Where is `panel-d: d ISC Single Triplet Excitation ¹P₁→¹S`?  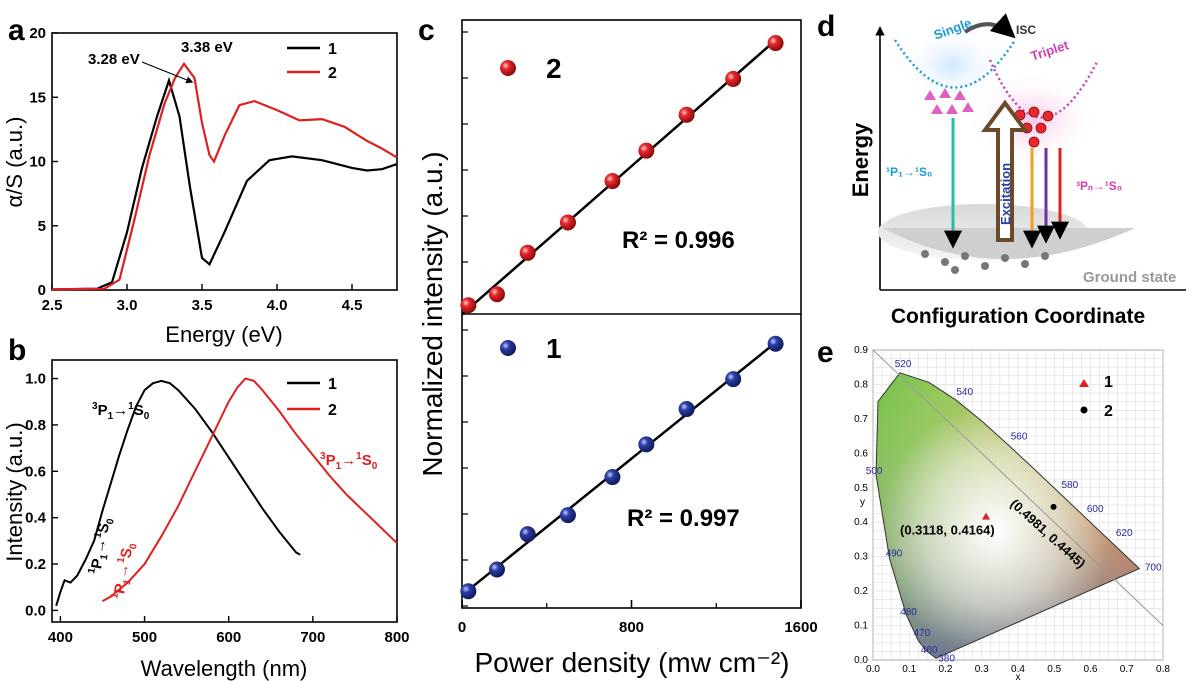
panel-d: d ISC Single Triplet Excitation ¹P₁→¹S is located at coordinates (1001, 169).